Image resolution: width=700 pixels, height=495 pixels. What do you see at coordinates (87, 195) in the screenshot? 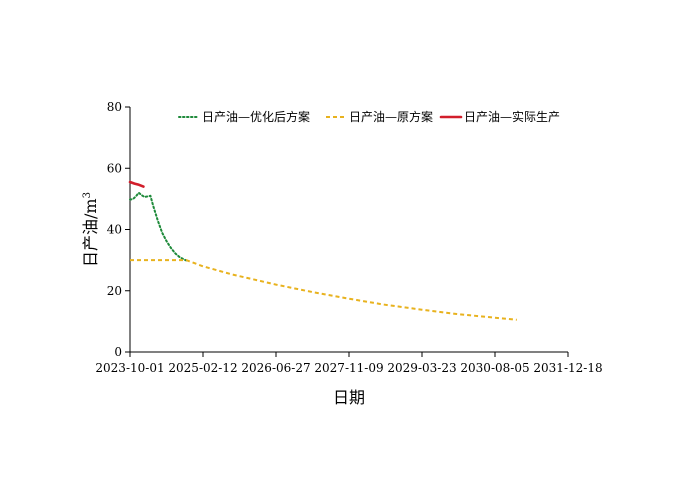
I see `y-axis-title-superscript: 3` at bounding box center [87, 195].